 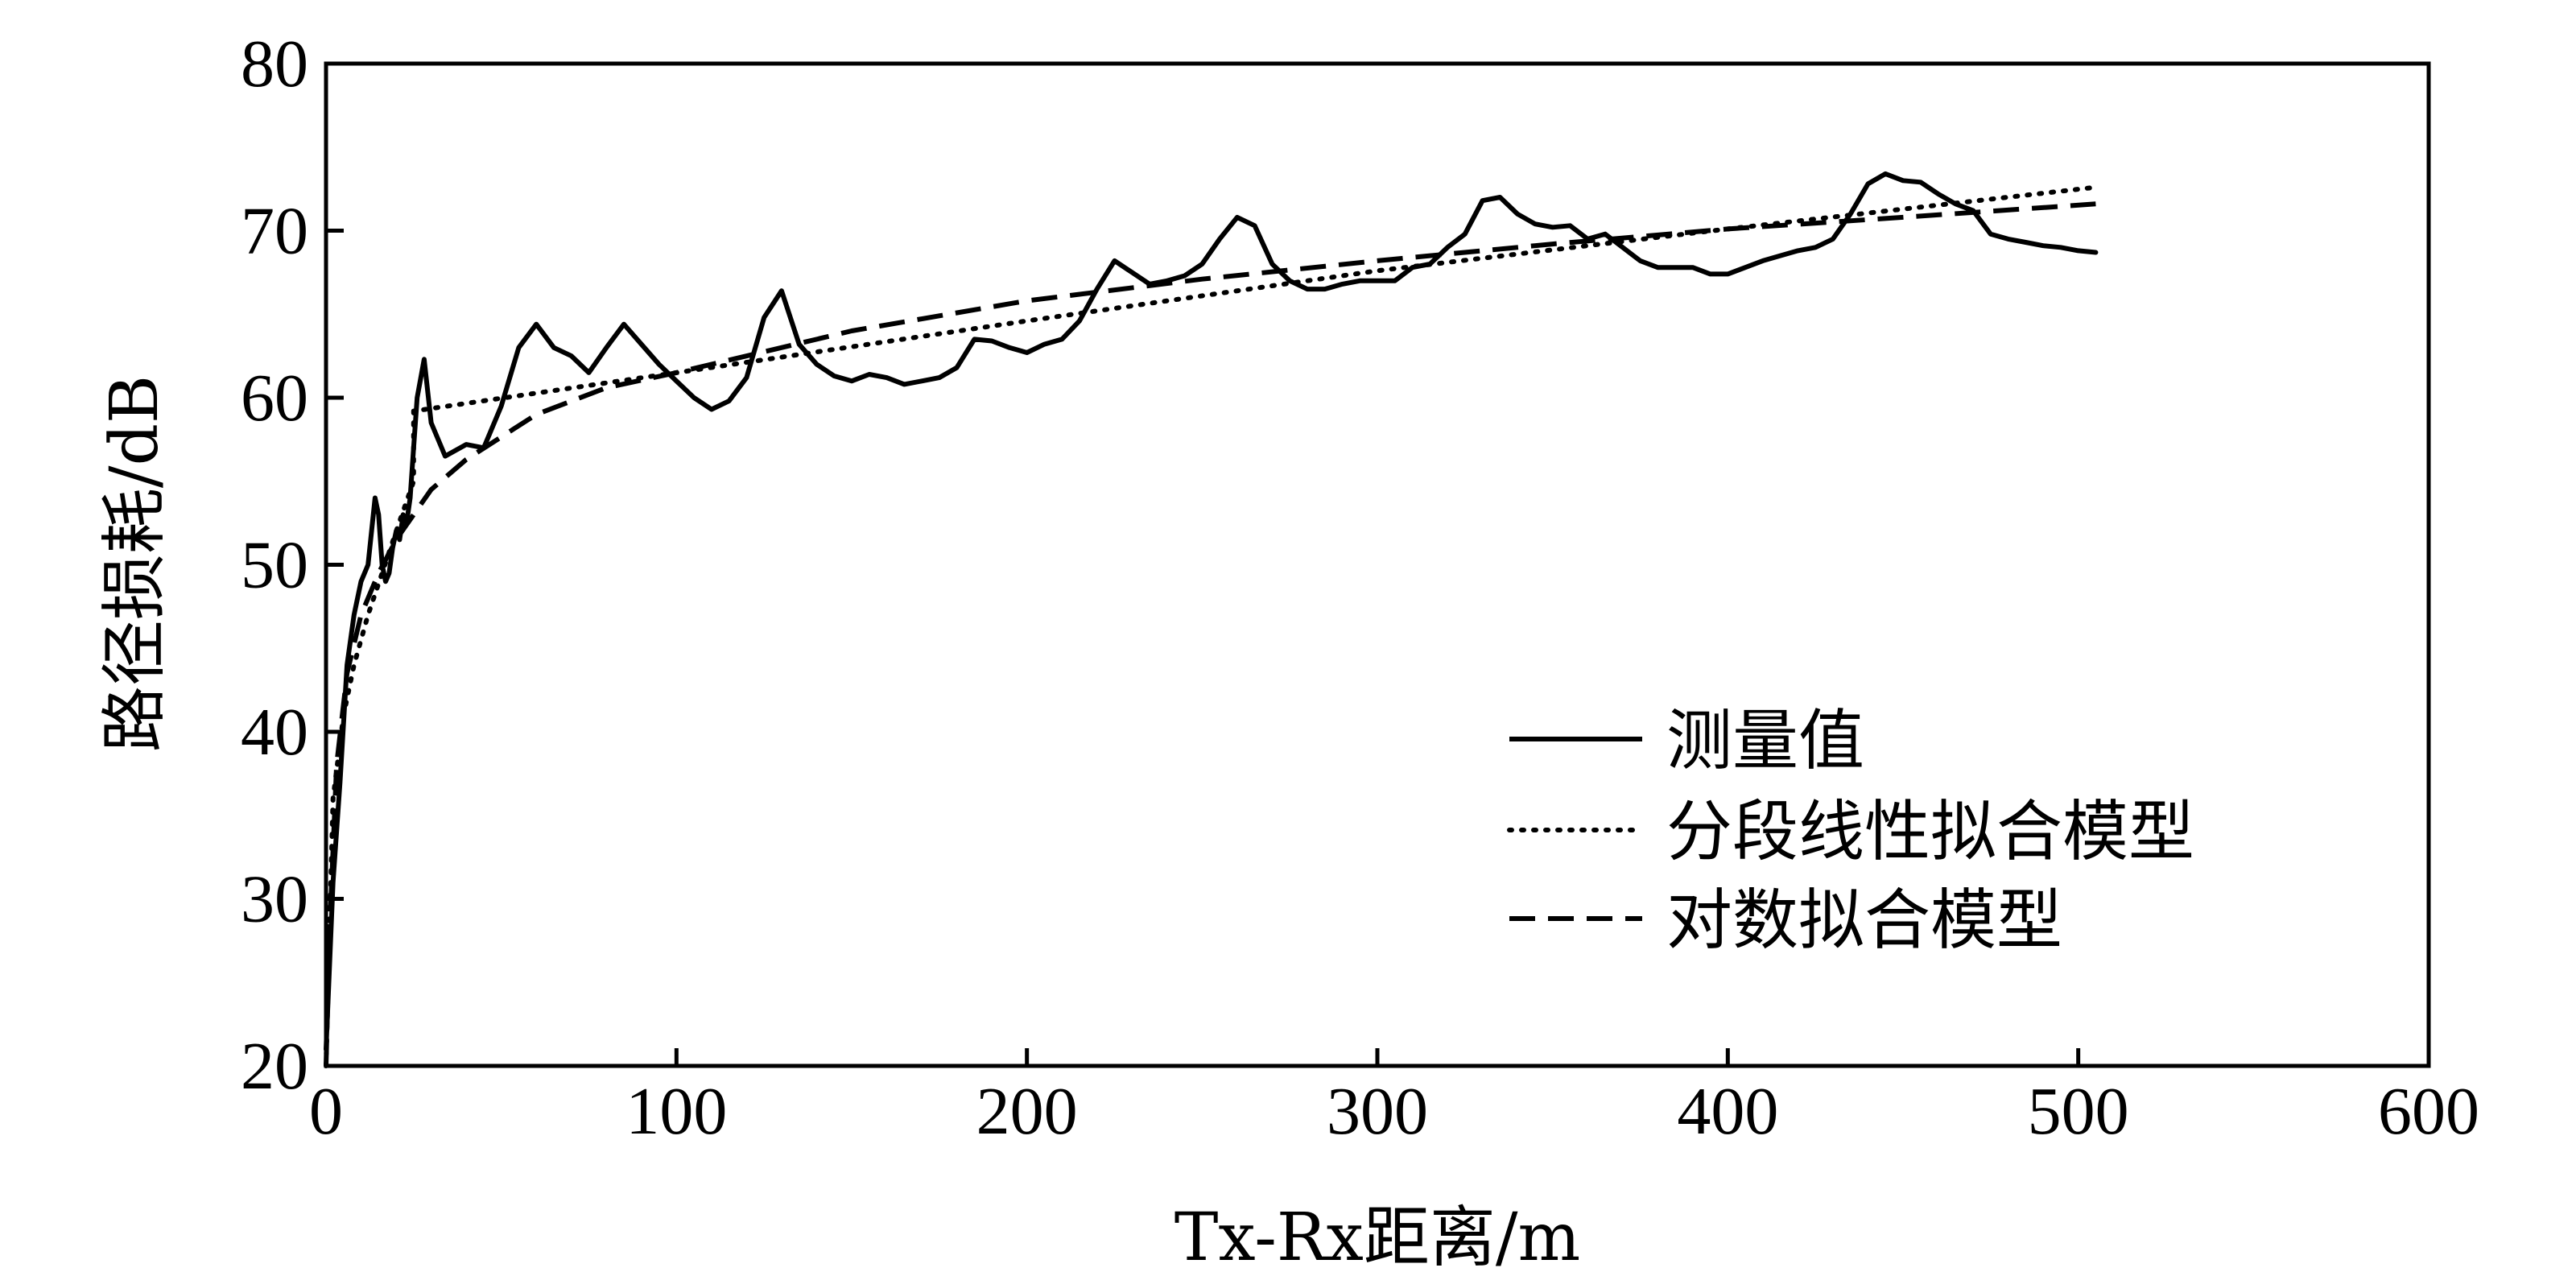 What do you see at coordinates (1027, 1111) in the screenshot?
I see `x-tick-label: 200` at bounding box center [1027, 1111].